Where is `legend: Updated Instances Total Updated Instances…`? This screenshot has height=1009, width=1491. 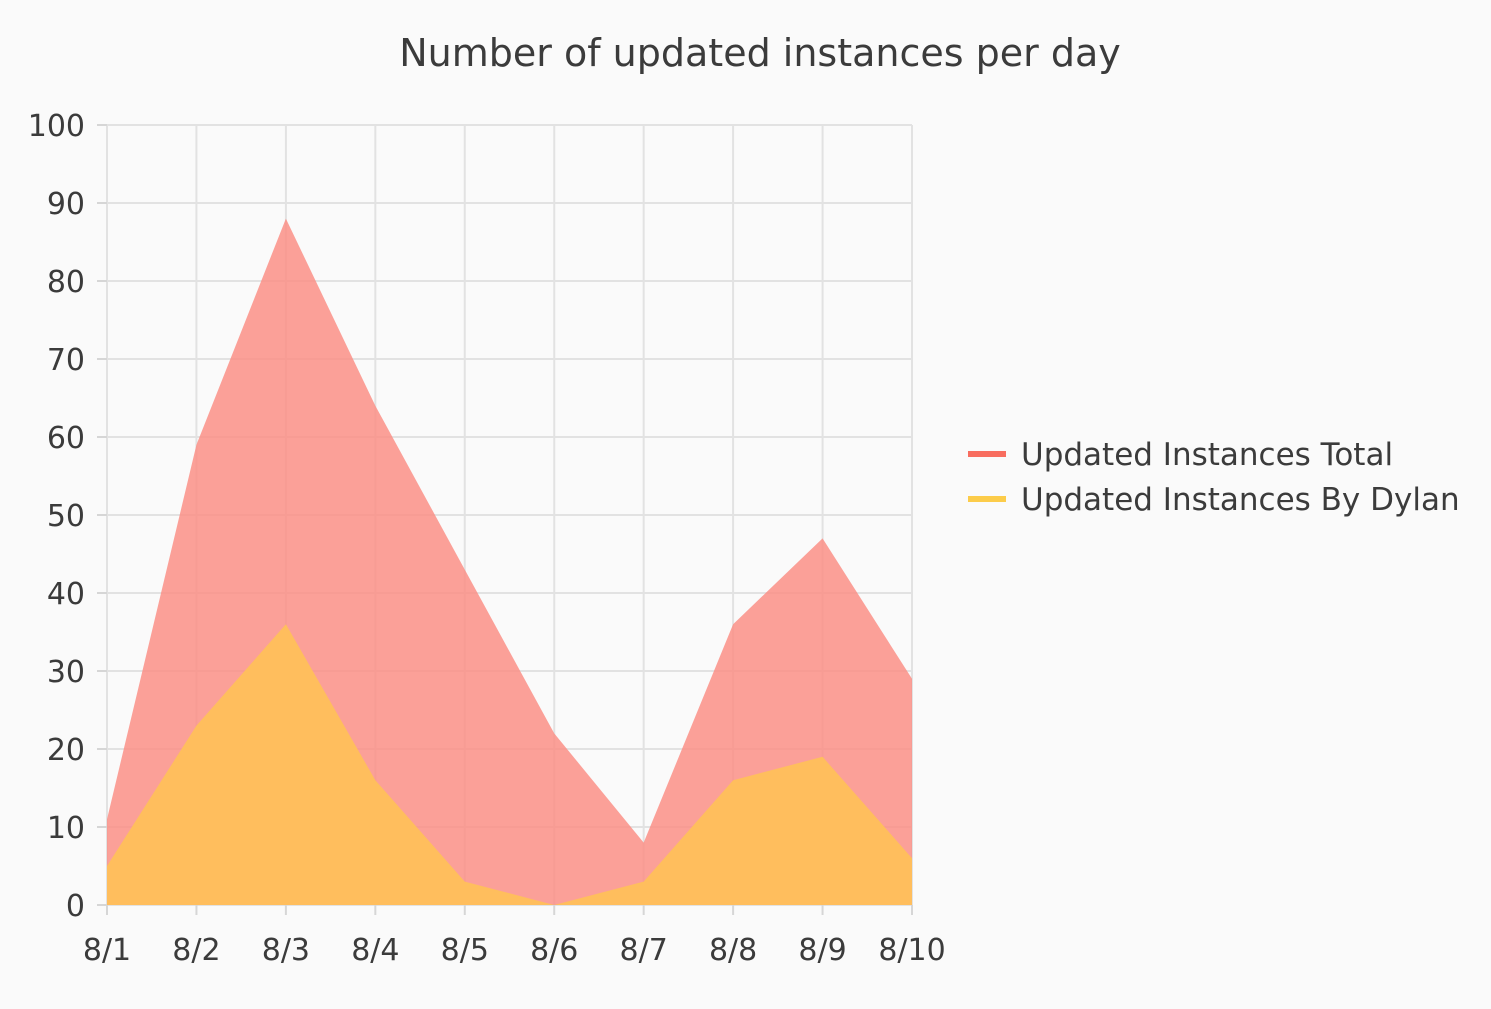 legend: Updated Instances Total Updated Instances… is located at coordinates (1214, 477).